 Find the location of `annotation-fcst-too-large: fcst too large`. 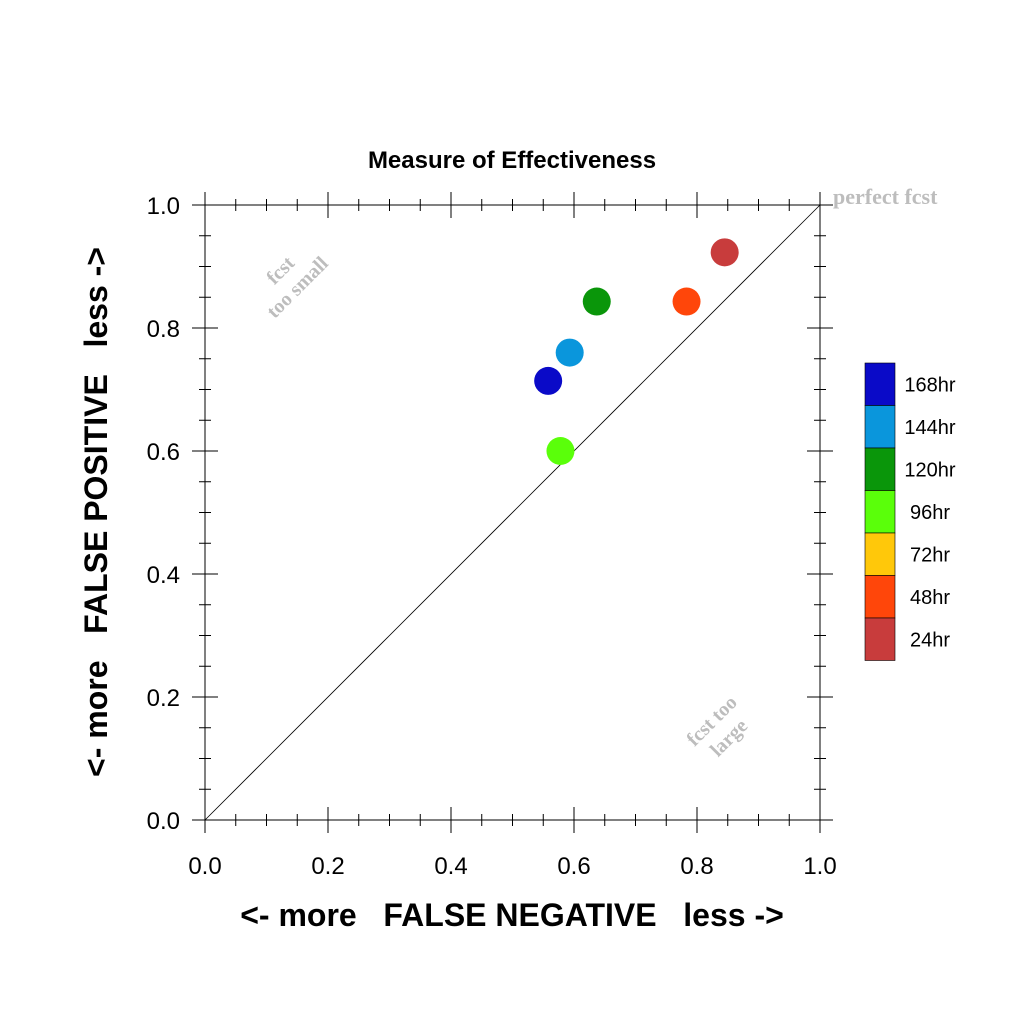

annotation-fcst-too-large: fcst too large is located at coordinates (718, 727).